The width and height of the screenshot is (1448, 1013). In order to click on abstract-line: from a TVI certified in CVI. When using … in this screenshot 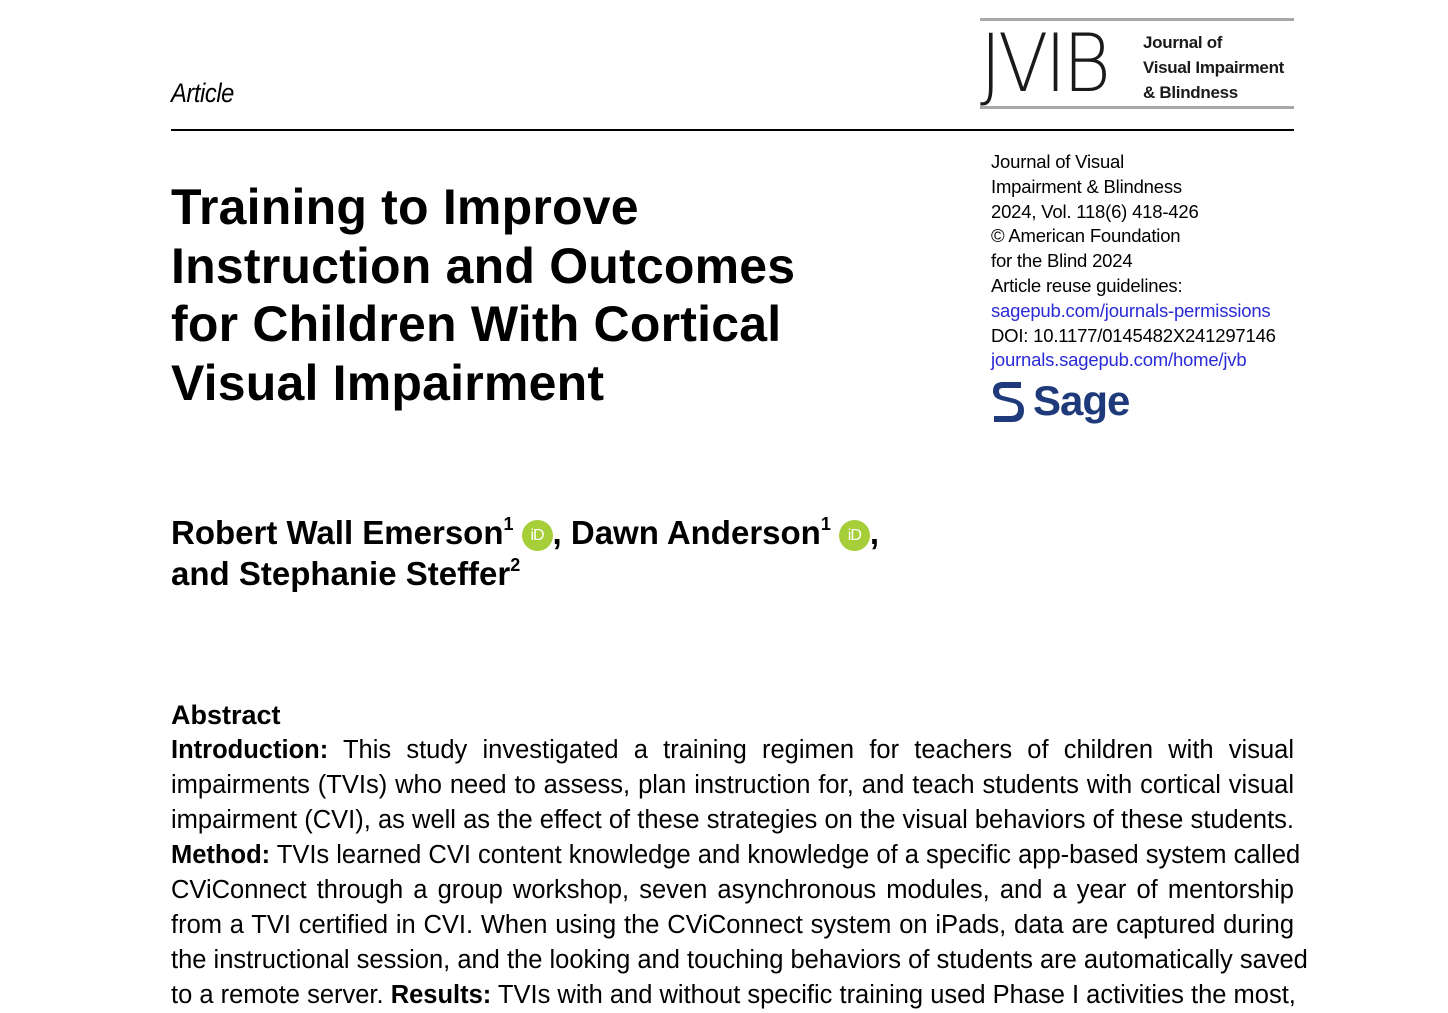, I will do `click(732, 925)`.